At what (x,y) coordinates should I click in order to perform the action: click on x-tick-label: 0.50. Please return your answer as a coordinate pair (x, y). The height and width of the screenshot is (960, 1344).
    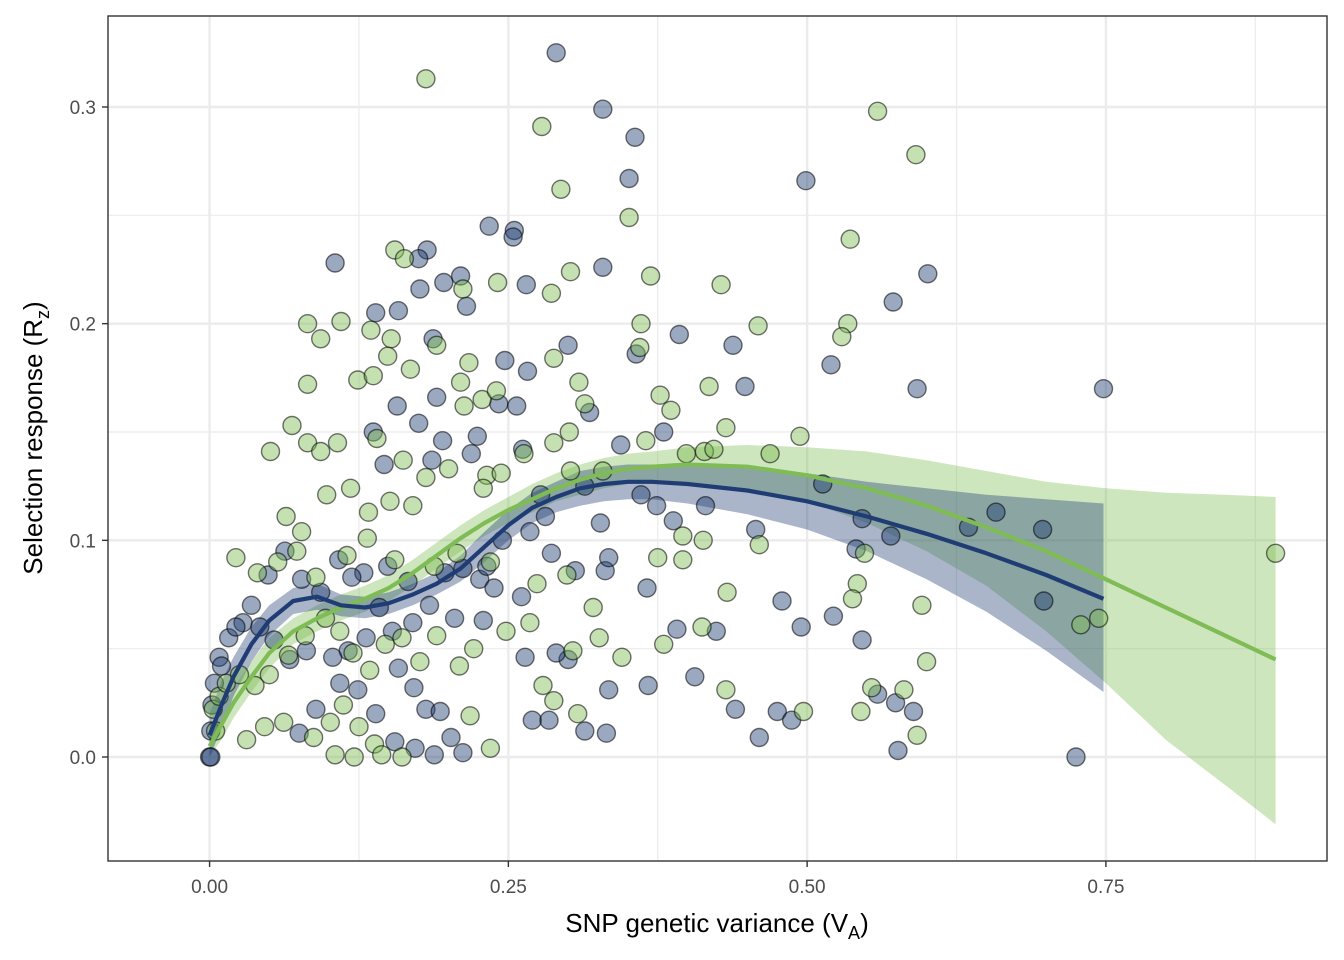
    Looking at the image, I should click on (807, 887).